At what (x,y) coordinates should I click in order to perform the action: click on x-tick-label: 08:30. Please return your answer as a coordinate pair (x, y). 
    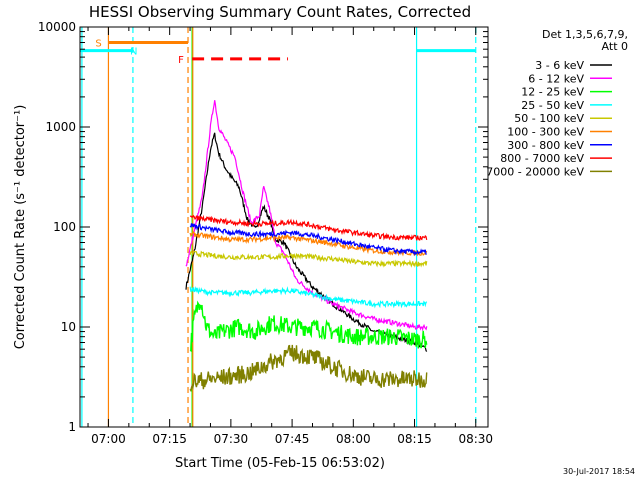
    Looking at the image, I should click on (475, 439).